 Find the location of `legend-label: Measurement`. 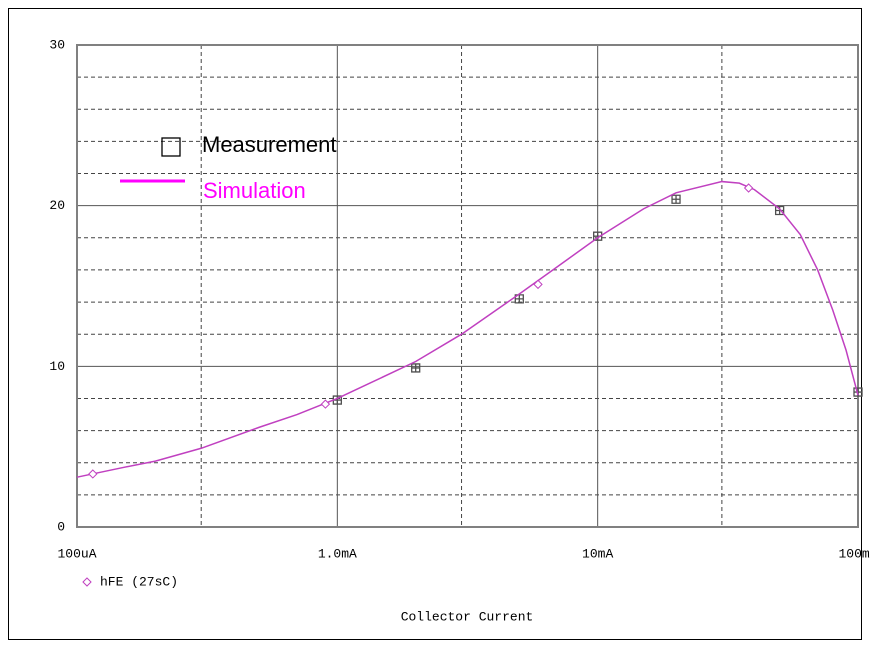

legend-label: Measurement is located at coordinates (269, 144).